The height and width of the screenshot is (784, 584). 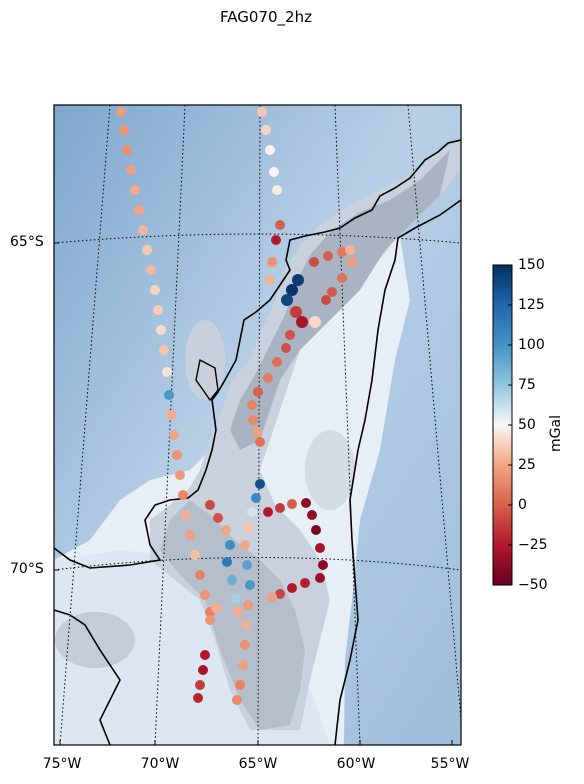 What do you see at coordinates (207, 380) in the screenshot?
I see `coastline-islet` at bounding box center [207, 380].